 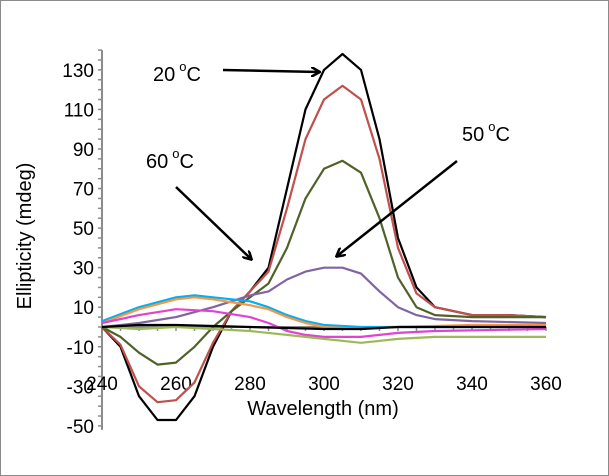 I want to click on y-tick-label: -10, so click(x=80, y=348).